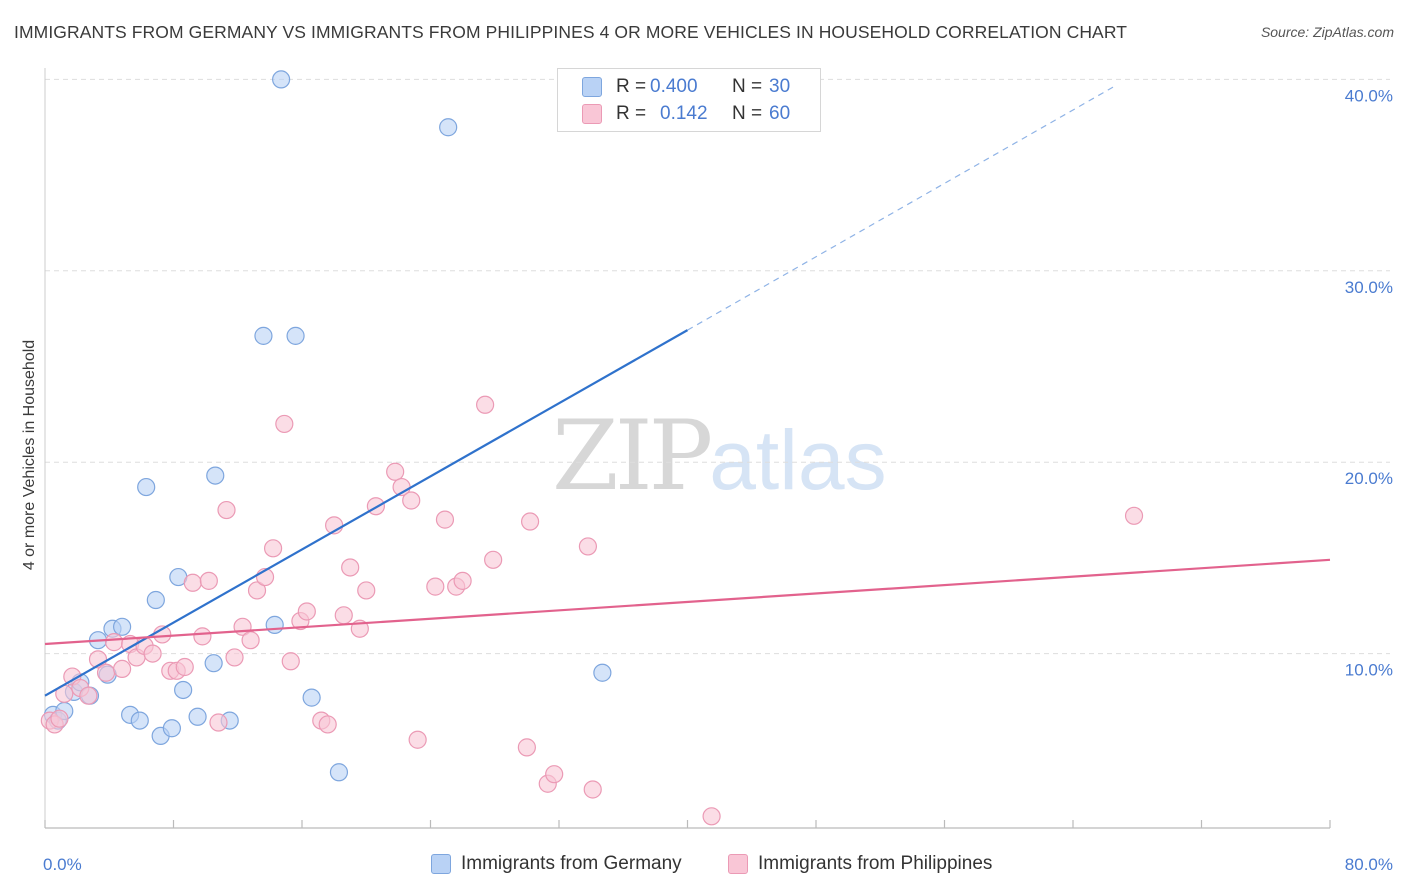 This screenshot has width=1406, height=892. I want to click on legend-philippines-label: Immigrants from Philippines, so click(875, 863).